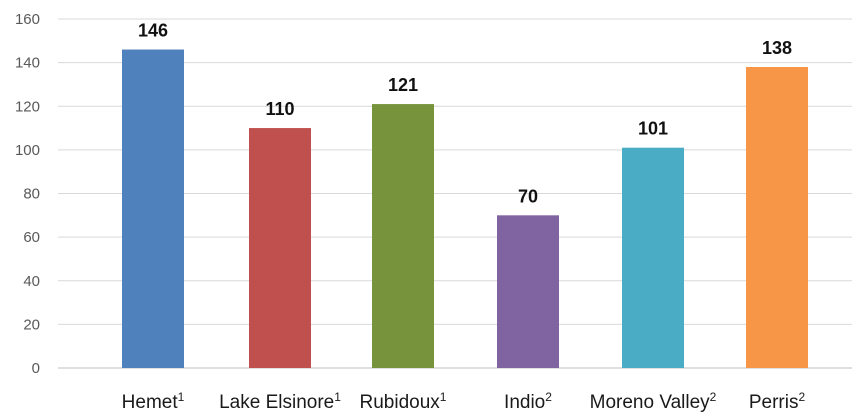 The width and height of the screenshot is (867, 420). I want to click on data-label: 101, so click(653, 129).